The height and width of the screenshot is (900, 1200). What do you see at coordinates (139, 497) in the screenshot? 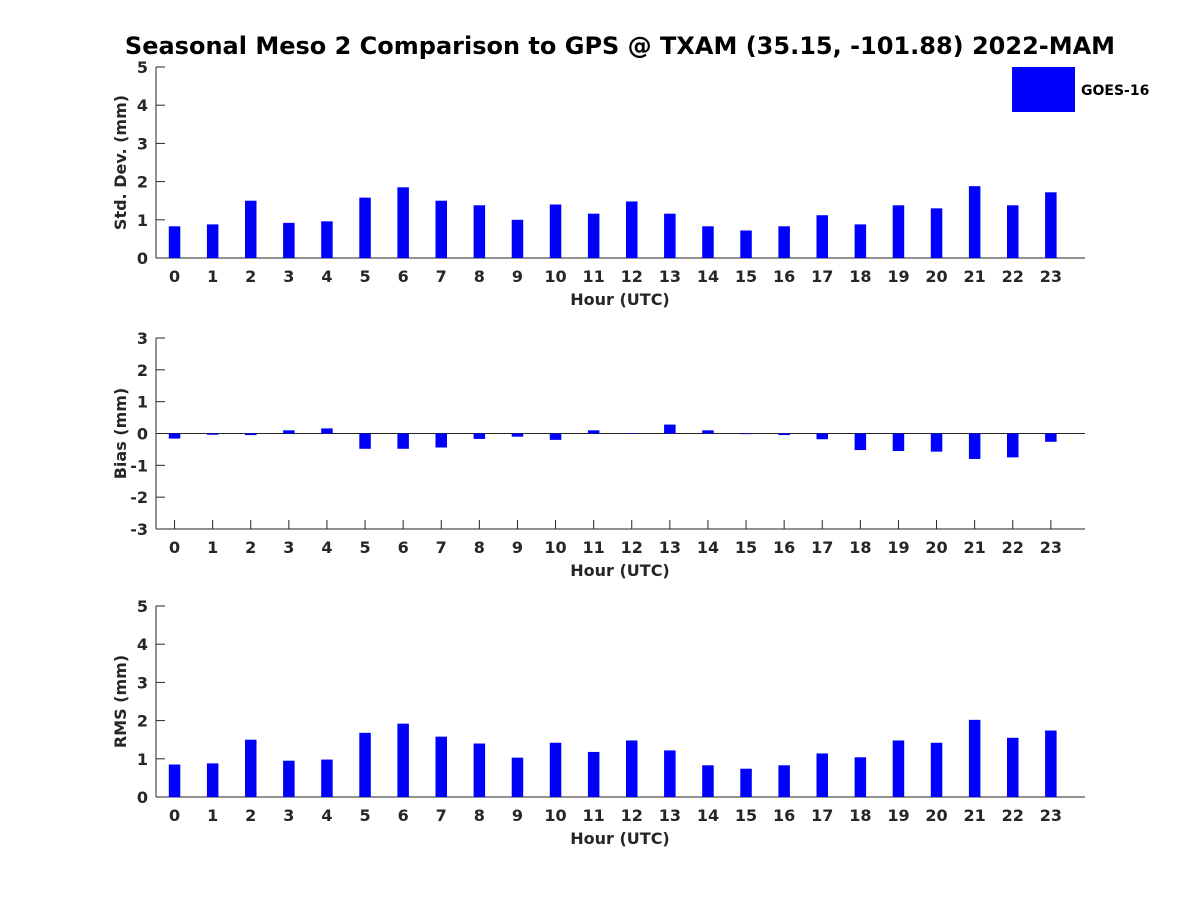
I see `bias-ytick-label: -2` at bounding box center [139, 497].